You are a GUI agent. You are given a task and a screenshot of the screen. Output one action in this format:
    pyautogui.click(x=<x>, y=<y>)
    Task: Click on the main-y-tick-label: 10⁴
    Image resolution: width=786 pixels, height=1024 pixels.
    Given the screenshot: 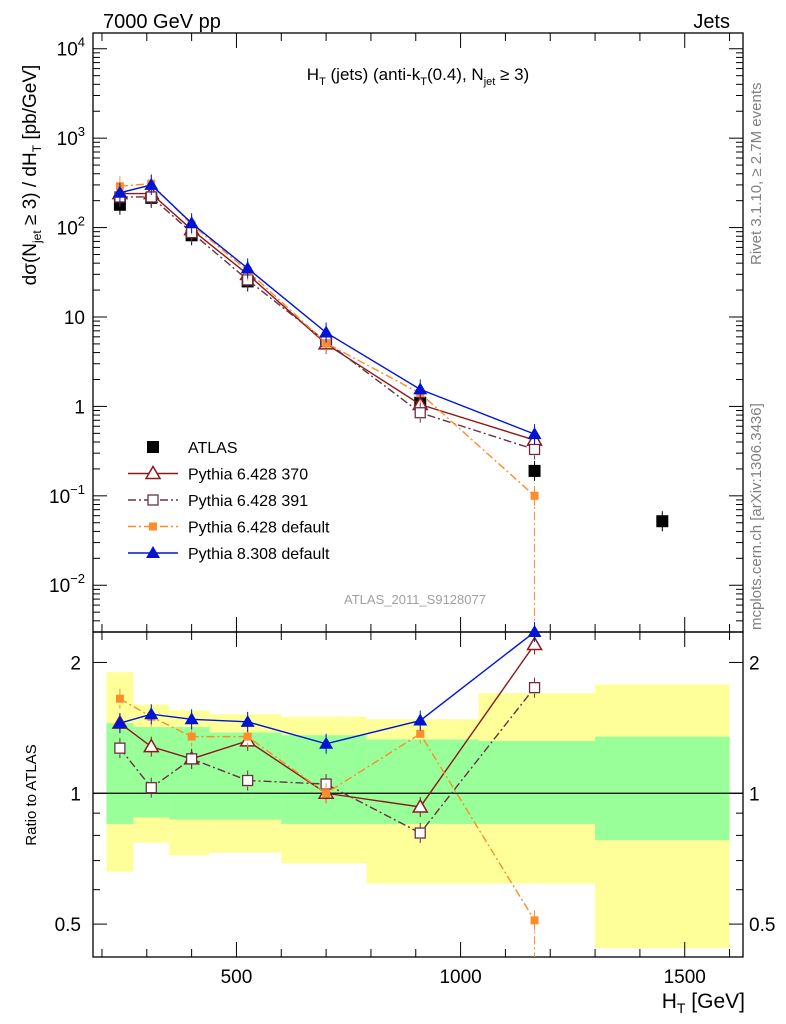 What is the action you would take?
    pyautogui.click(x=71, y=48)
    